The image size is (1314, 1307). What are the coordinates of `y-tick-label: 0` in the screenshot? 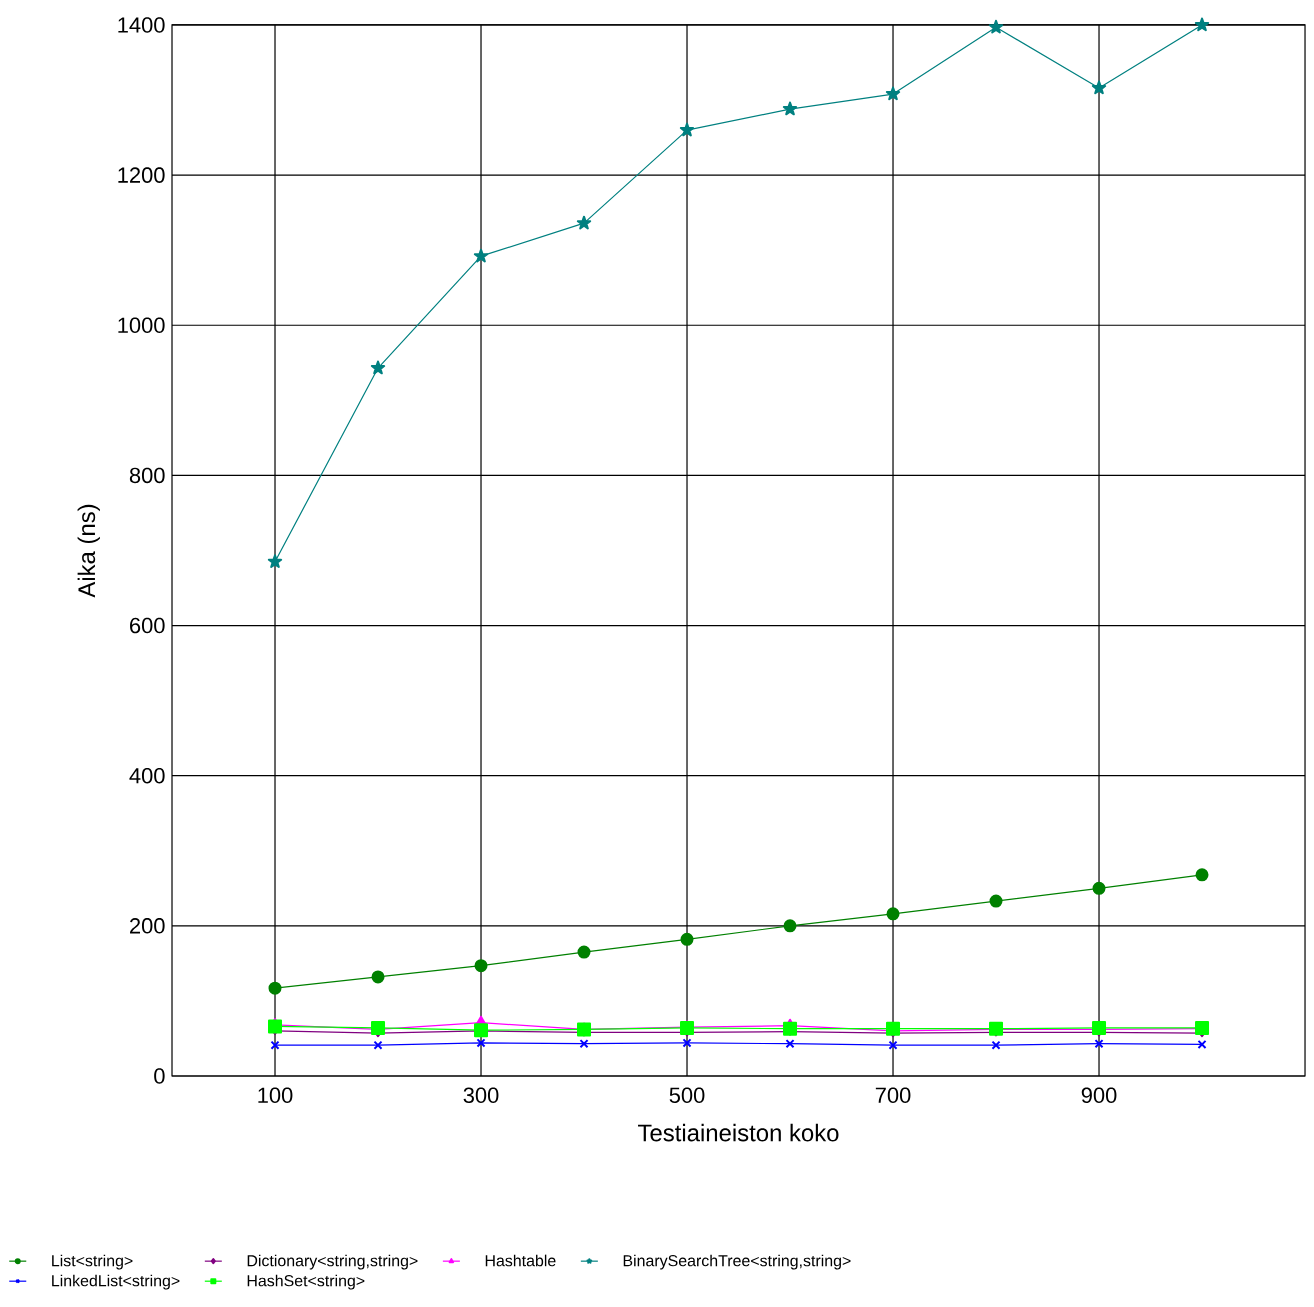 It's located at (159, 1076).